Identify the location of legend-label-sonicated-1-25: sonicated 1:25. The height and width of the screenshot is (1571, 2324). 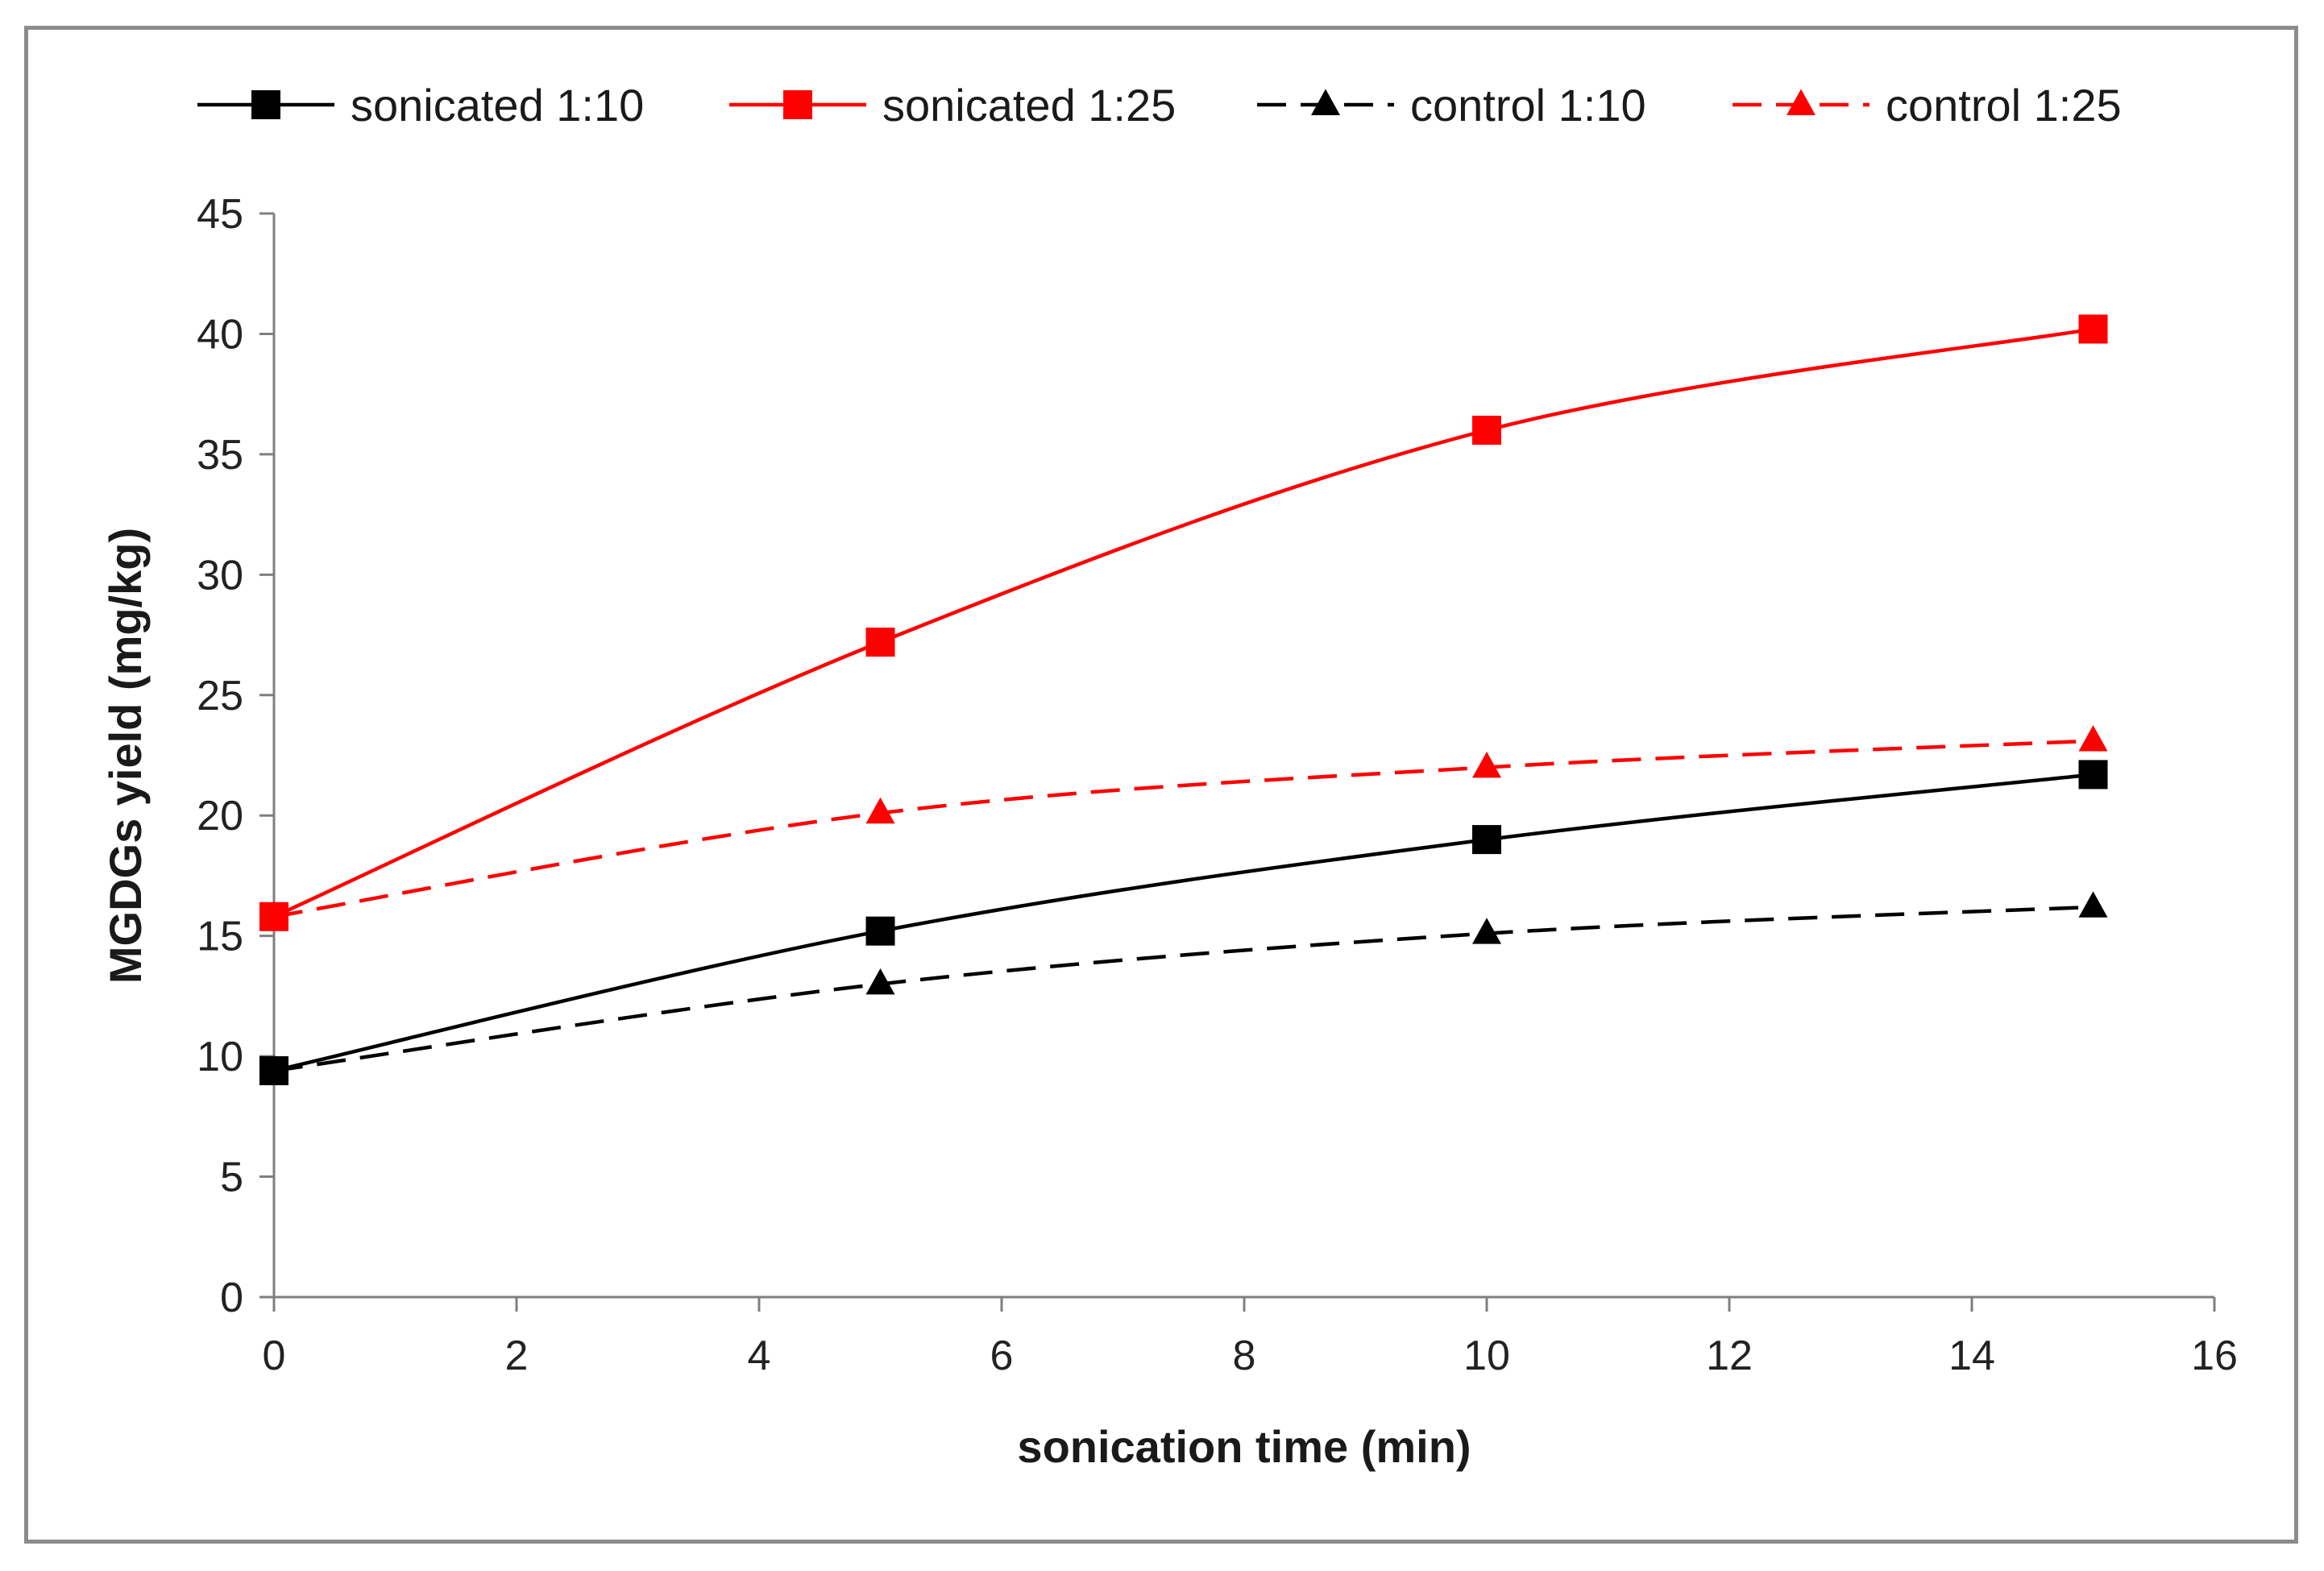
(1029, 105).